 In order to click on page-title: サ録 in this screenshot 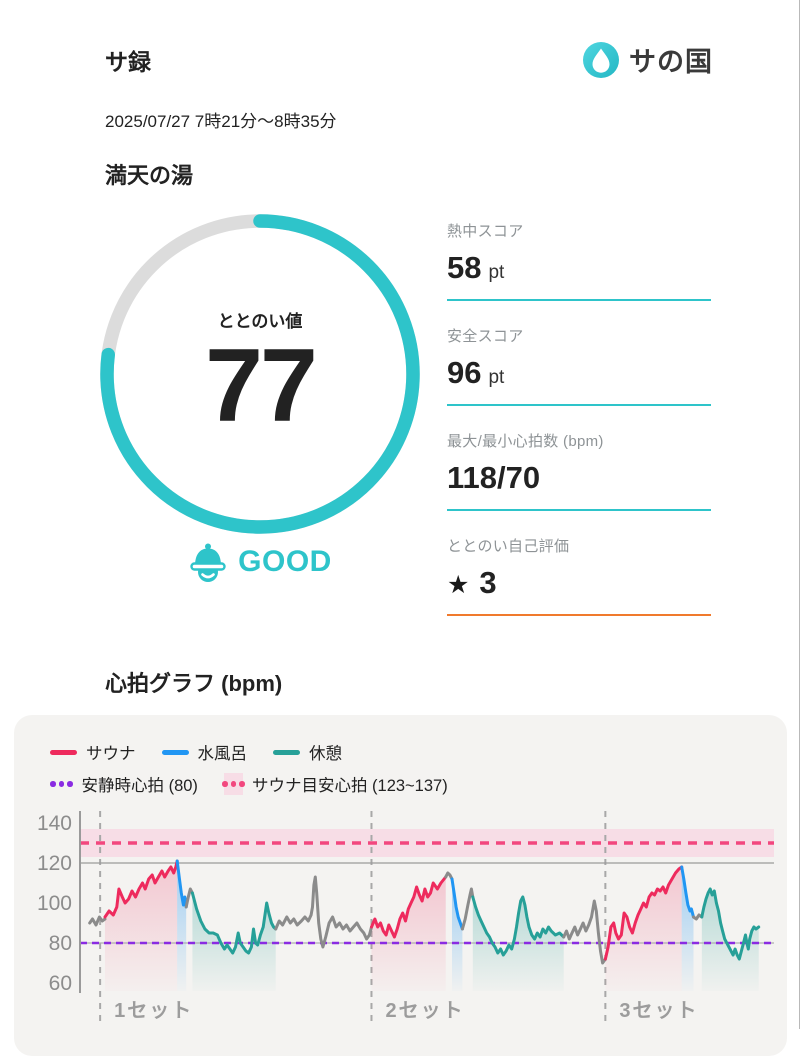, I will do `click(128, 61)`.